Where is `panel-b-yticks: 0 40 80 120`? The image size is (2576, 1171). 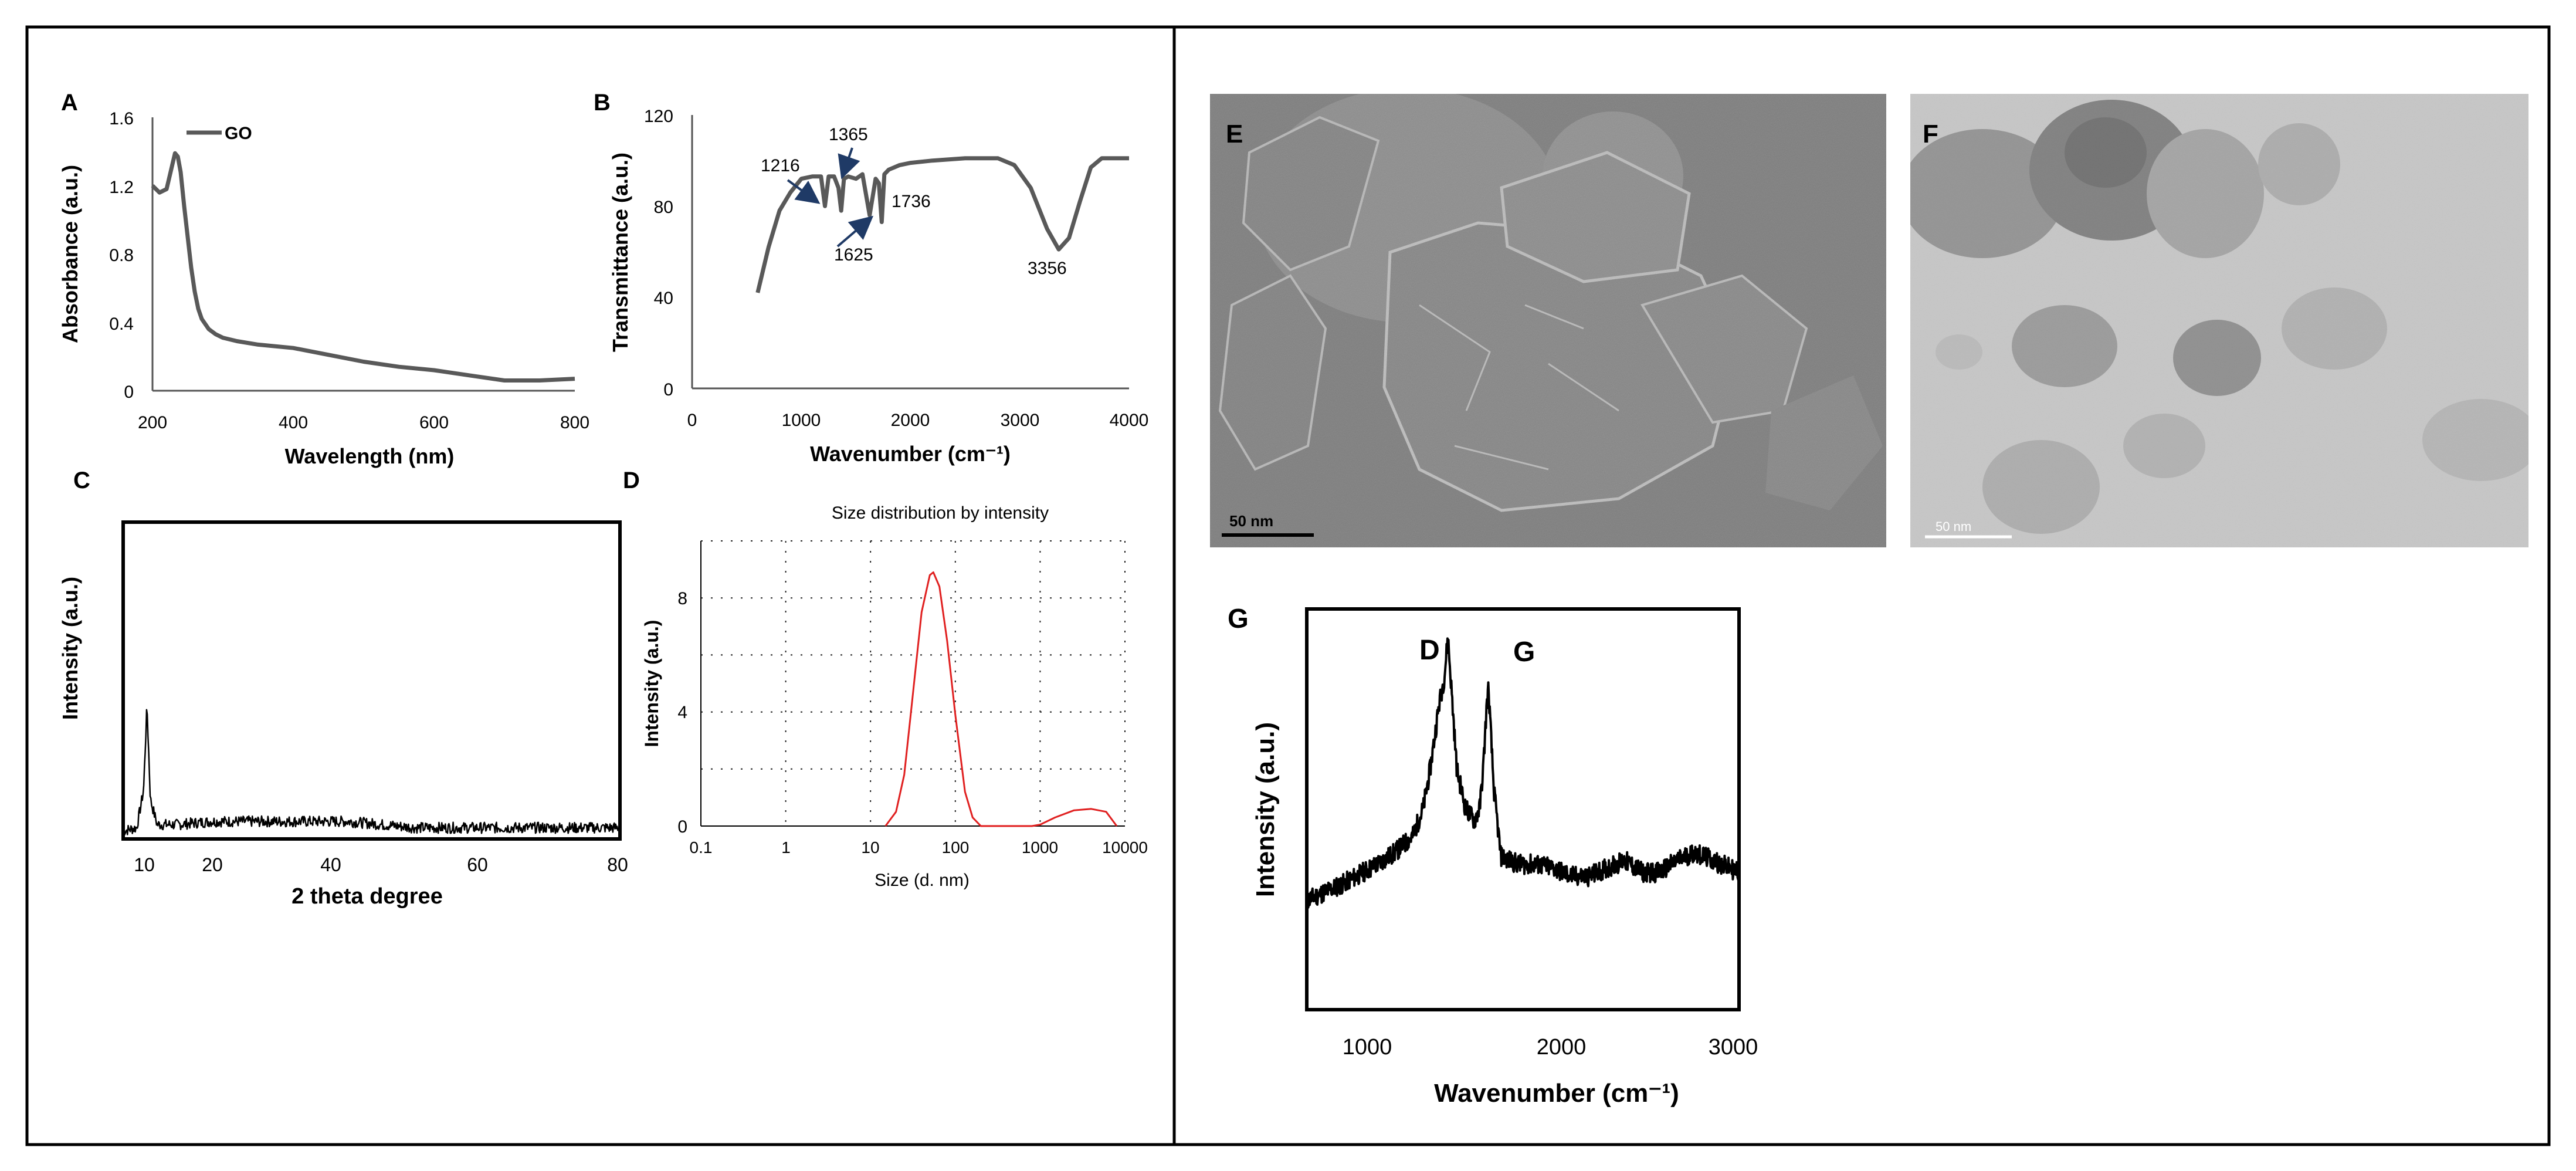
panel-b-yticks: 0 40 80 120 is located at coordinates (659, 253).